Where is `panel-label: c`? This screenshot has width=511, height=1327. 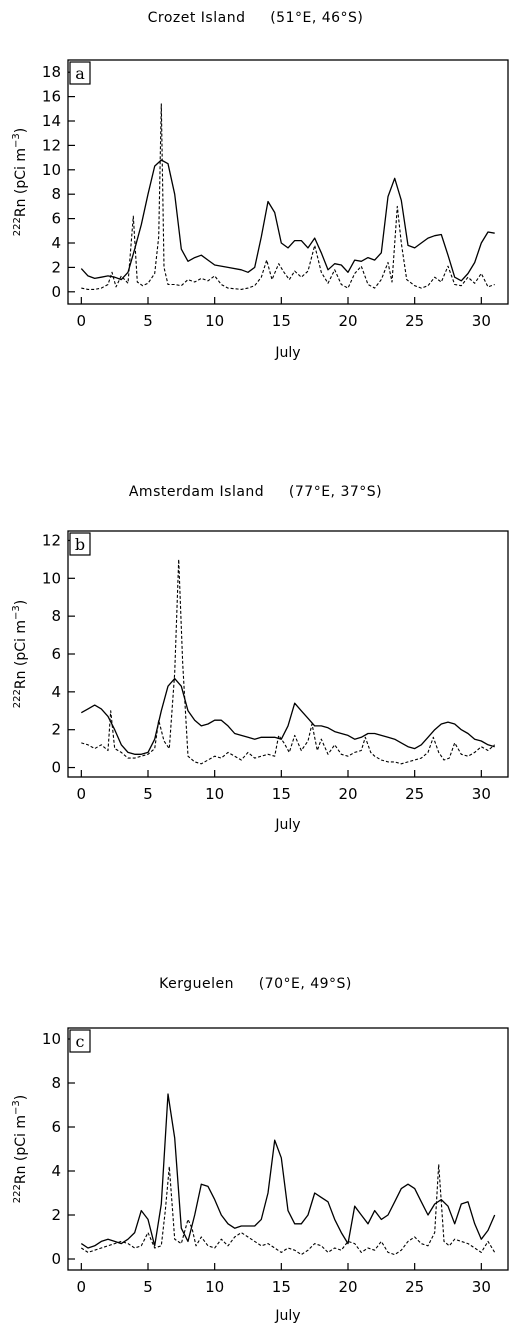
panel-label: c is located at coordinates (80, 1041).